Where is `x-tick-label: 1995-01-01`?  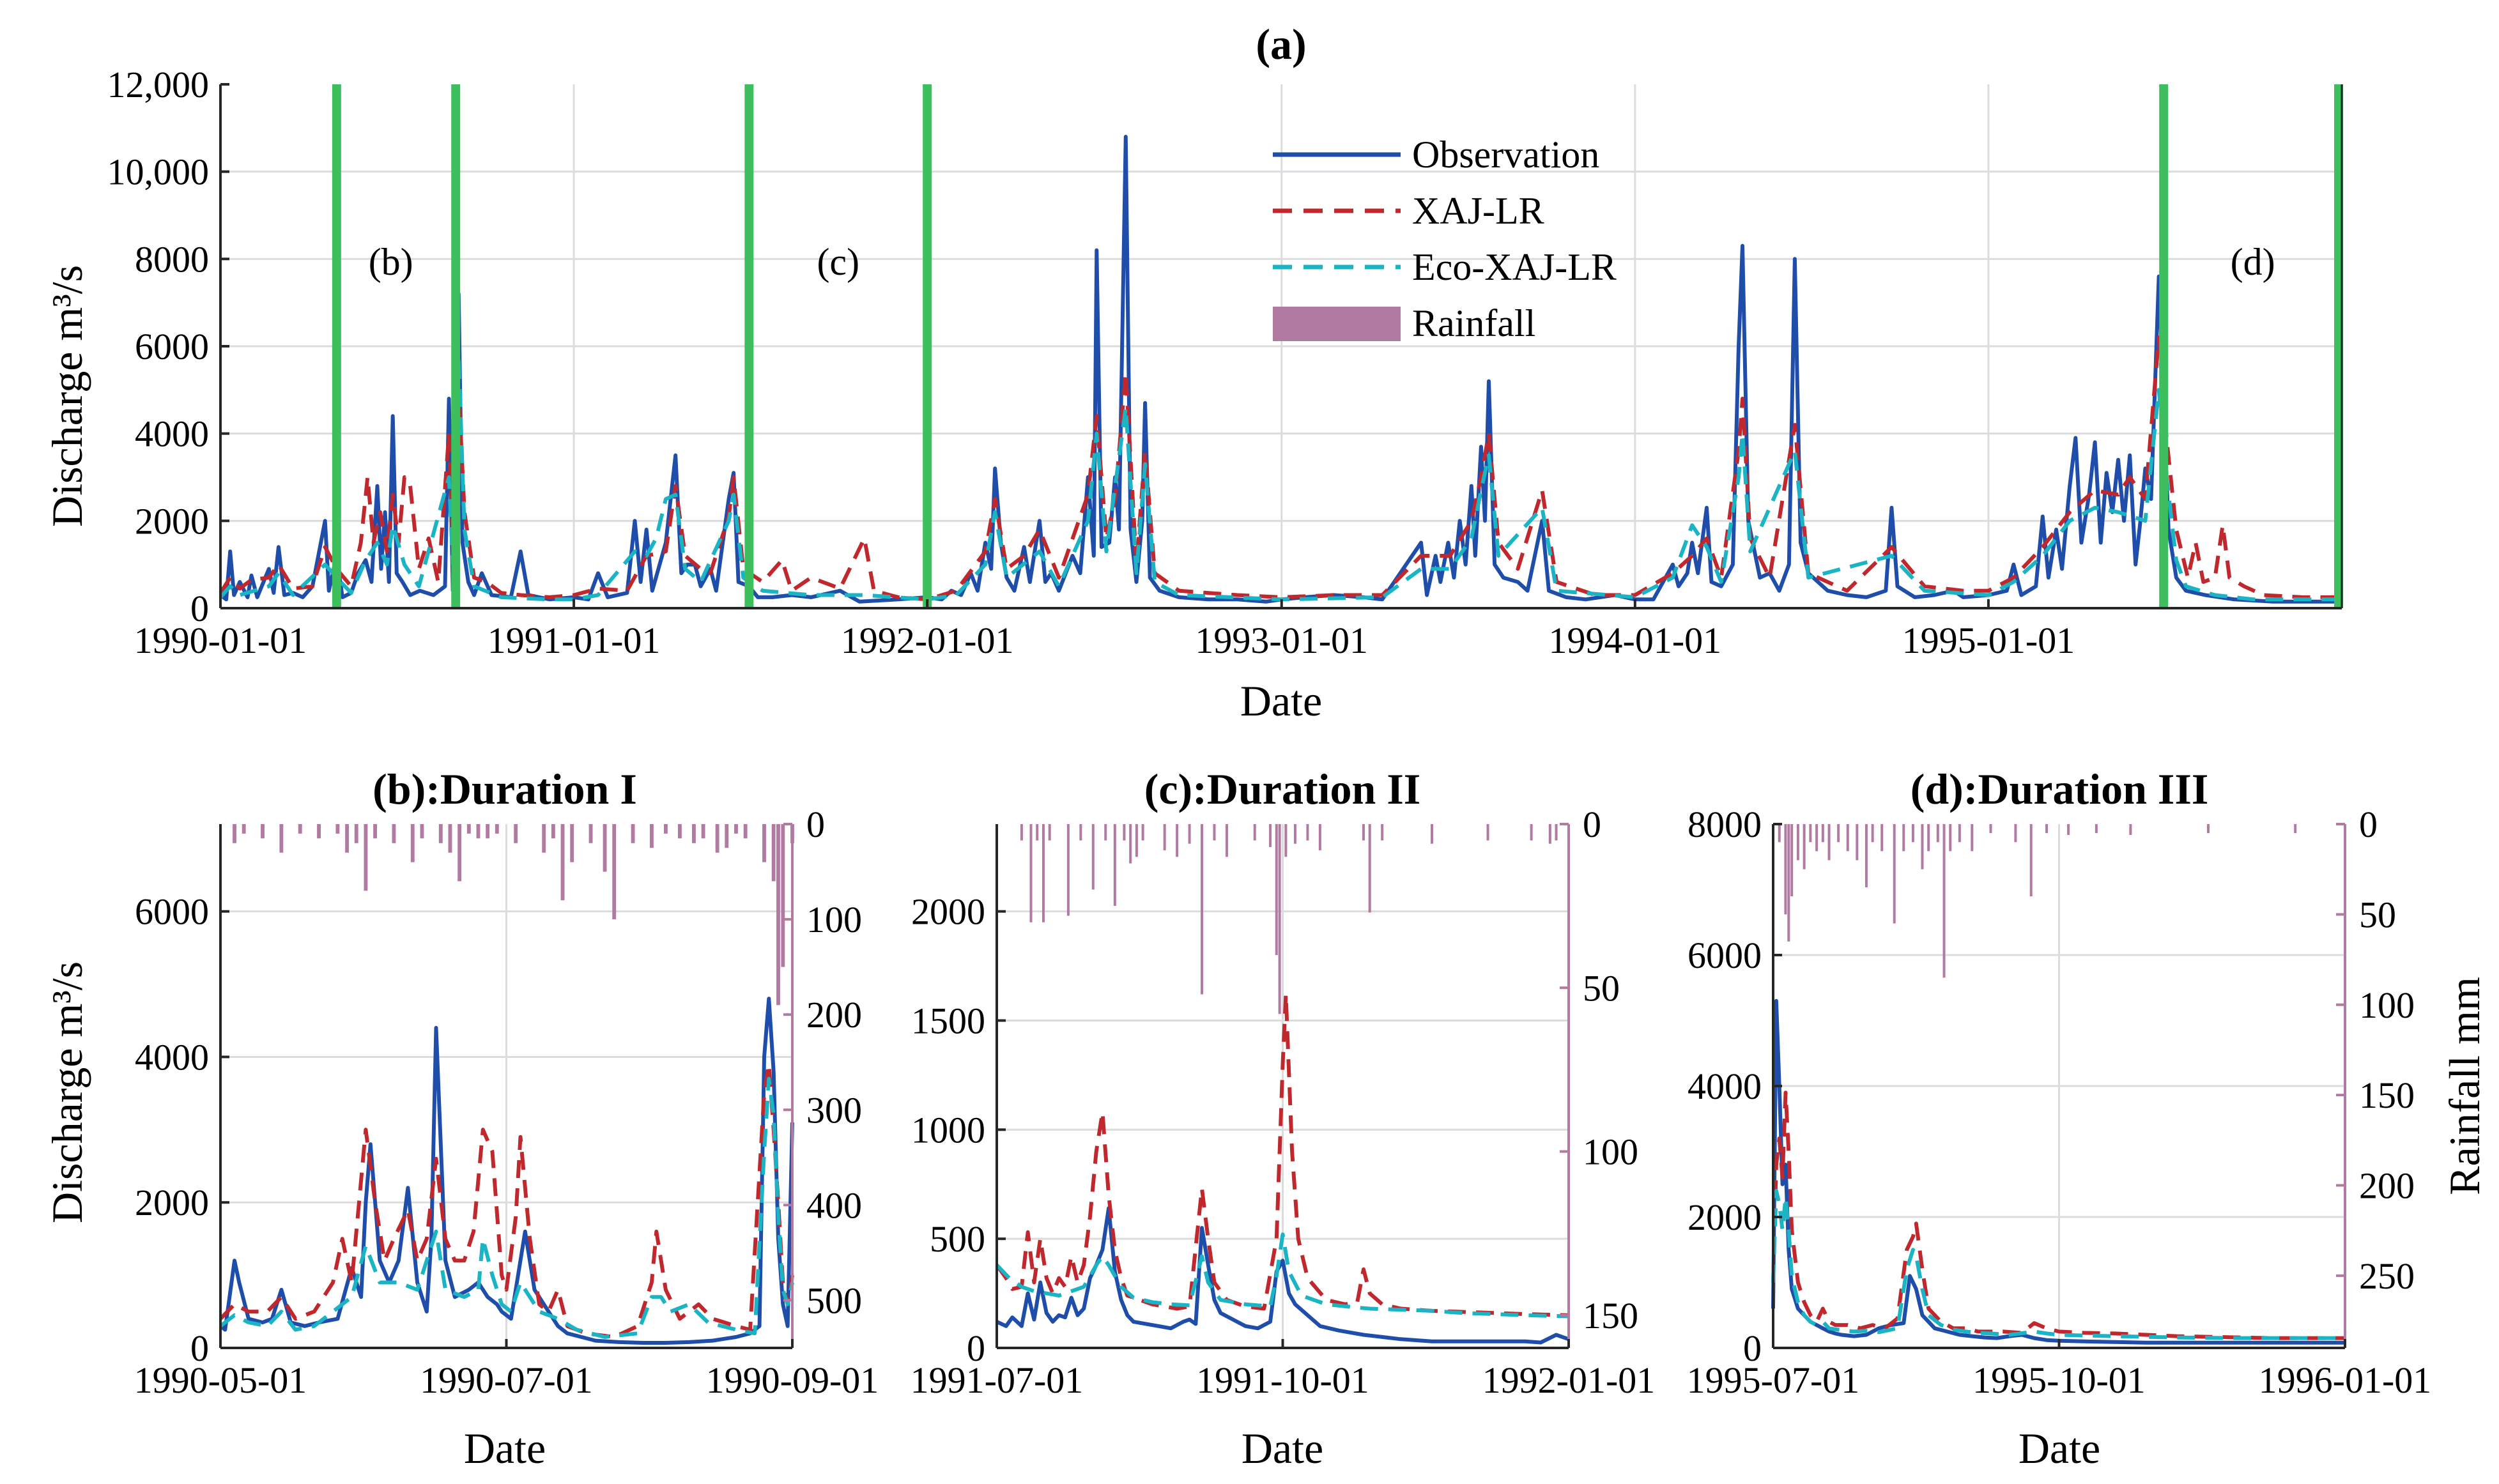
x-tick-label: 1995-01-01 is located at coordinates (1988, 640).